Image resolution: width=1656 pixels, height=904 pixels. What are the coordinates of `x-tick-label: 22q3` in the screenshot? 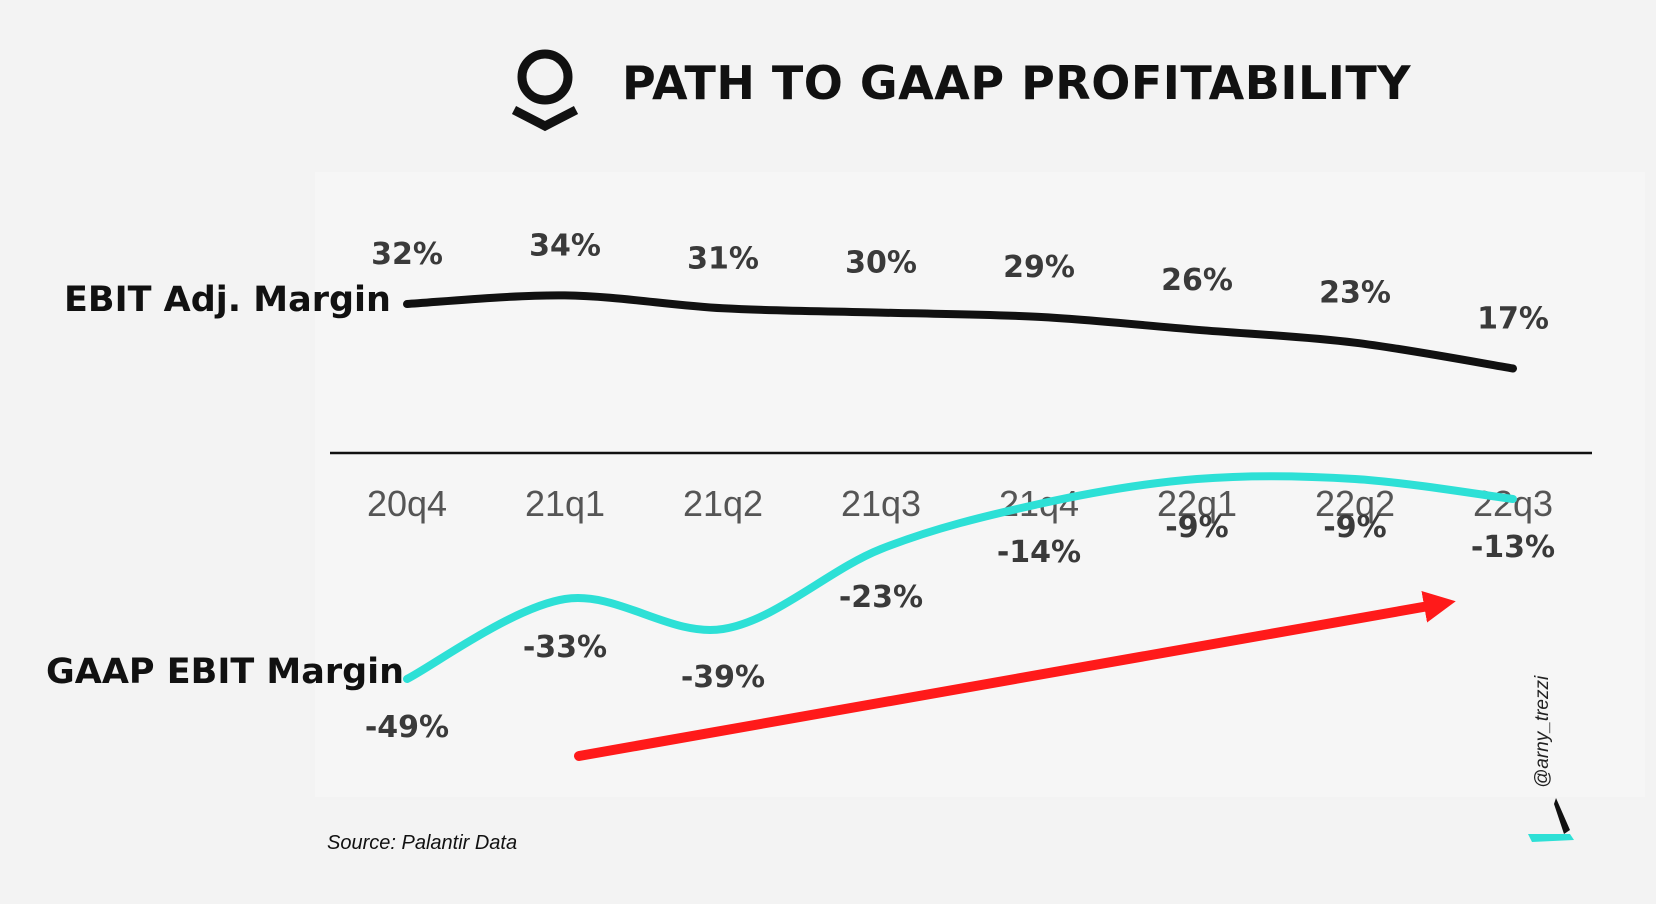 It's located at (1513, 503).